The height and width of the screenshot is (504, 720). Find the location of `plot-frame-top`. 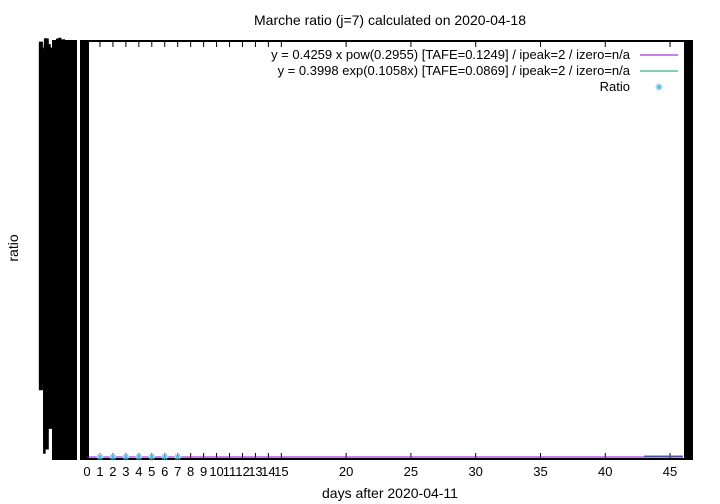

plot-frame-top is located at coordinates (386, 41).